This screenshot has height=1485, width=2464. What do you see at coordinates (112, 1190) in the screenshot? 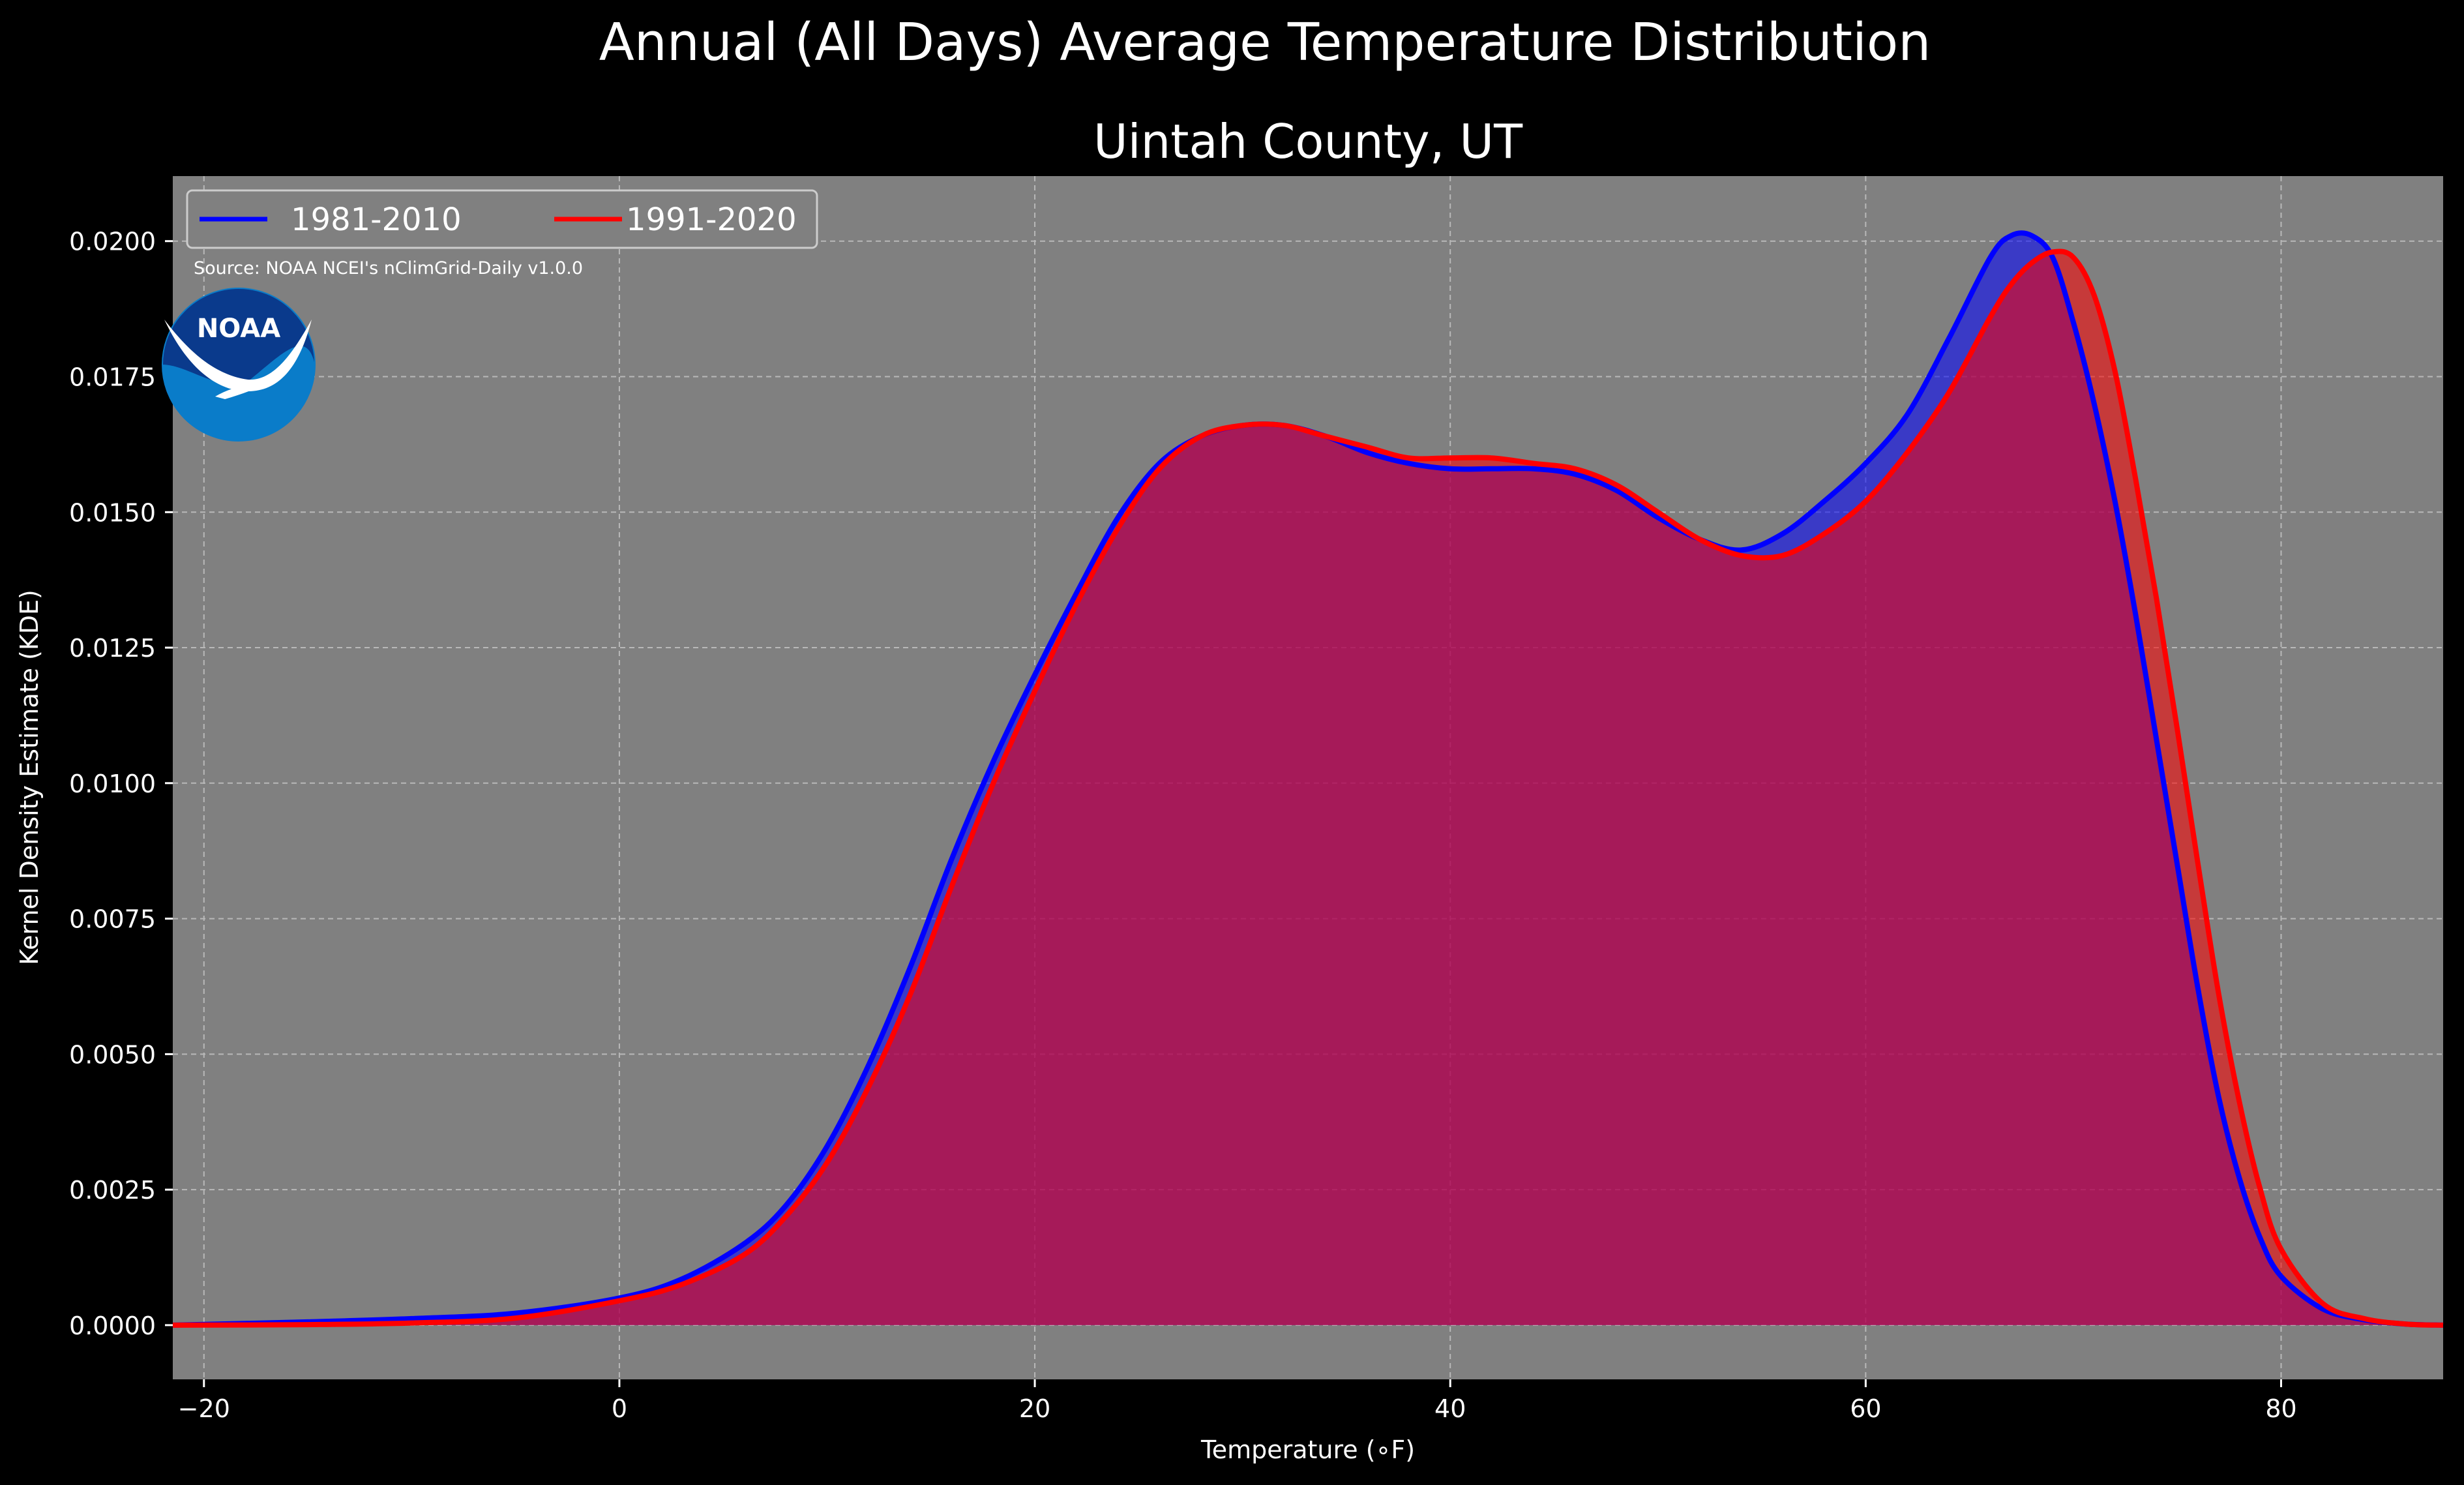
I see `y-tick-label: 0.0025` at bounding box center [112, 1190].